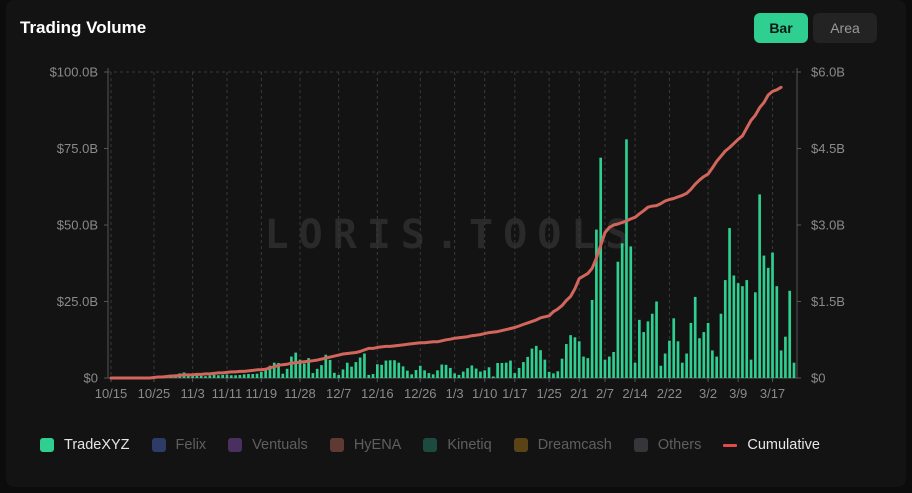 Image resolution: width=912 pixels, height=493 pixels. I want to click on x-tick-label-5: 11/28, so click(300, 393).